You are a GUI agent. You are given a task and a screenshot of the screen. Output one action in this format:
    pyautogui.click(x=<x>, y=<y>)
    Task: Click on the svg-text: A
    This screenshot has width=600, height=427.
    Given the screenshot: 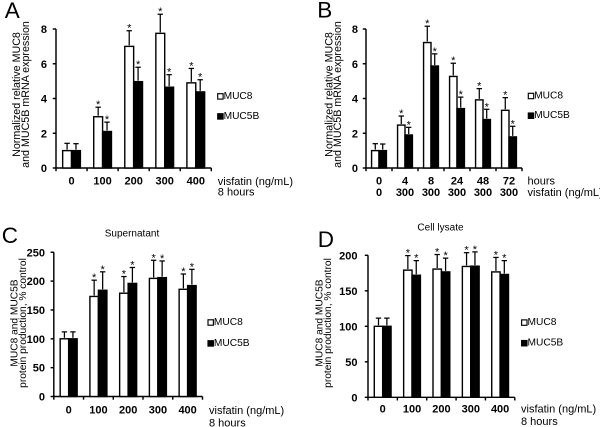 What is the action you would take?
    pyautogui.click(x=12, y=11)
    